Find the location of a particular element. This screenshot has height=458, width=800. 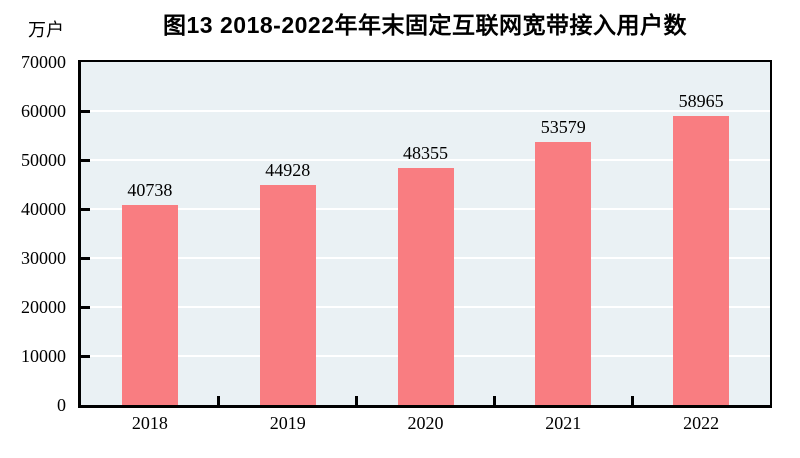

bar-value-label: 48355 is located at coordinates (425, 153).